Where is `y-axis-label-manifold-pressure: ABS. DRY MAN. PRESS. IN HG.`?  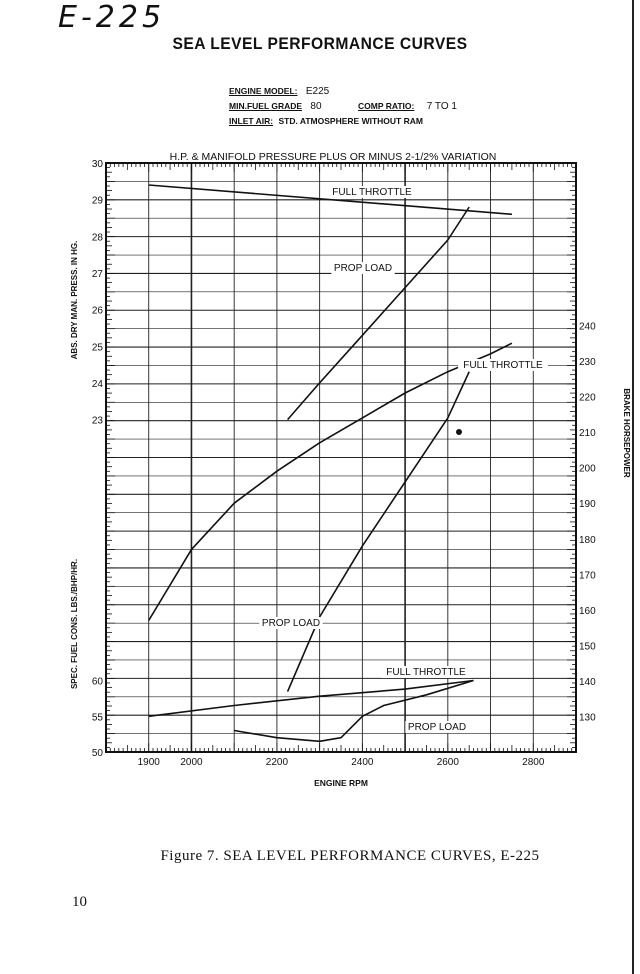 y-axis-label-manifold-pressure: ABS. DRY MAN. PRESS. IN HG. is located at coordinates (74, 300).